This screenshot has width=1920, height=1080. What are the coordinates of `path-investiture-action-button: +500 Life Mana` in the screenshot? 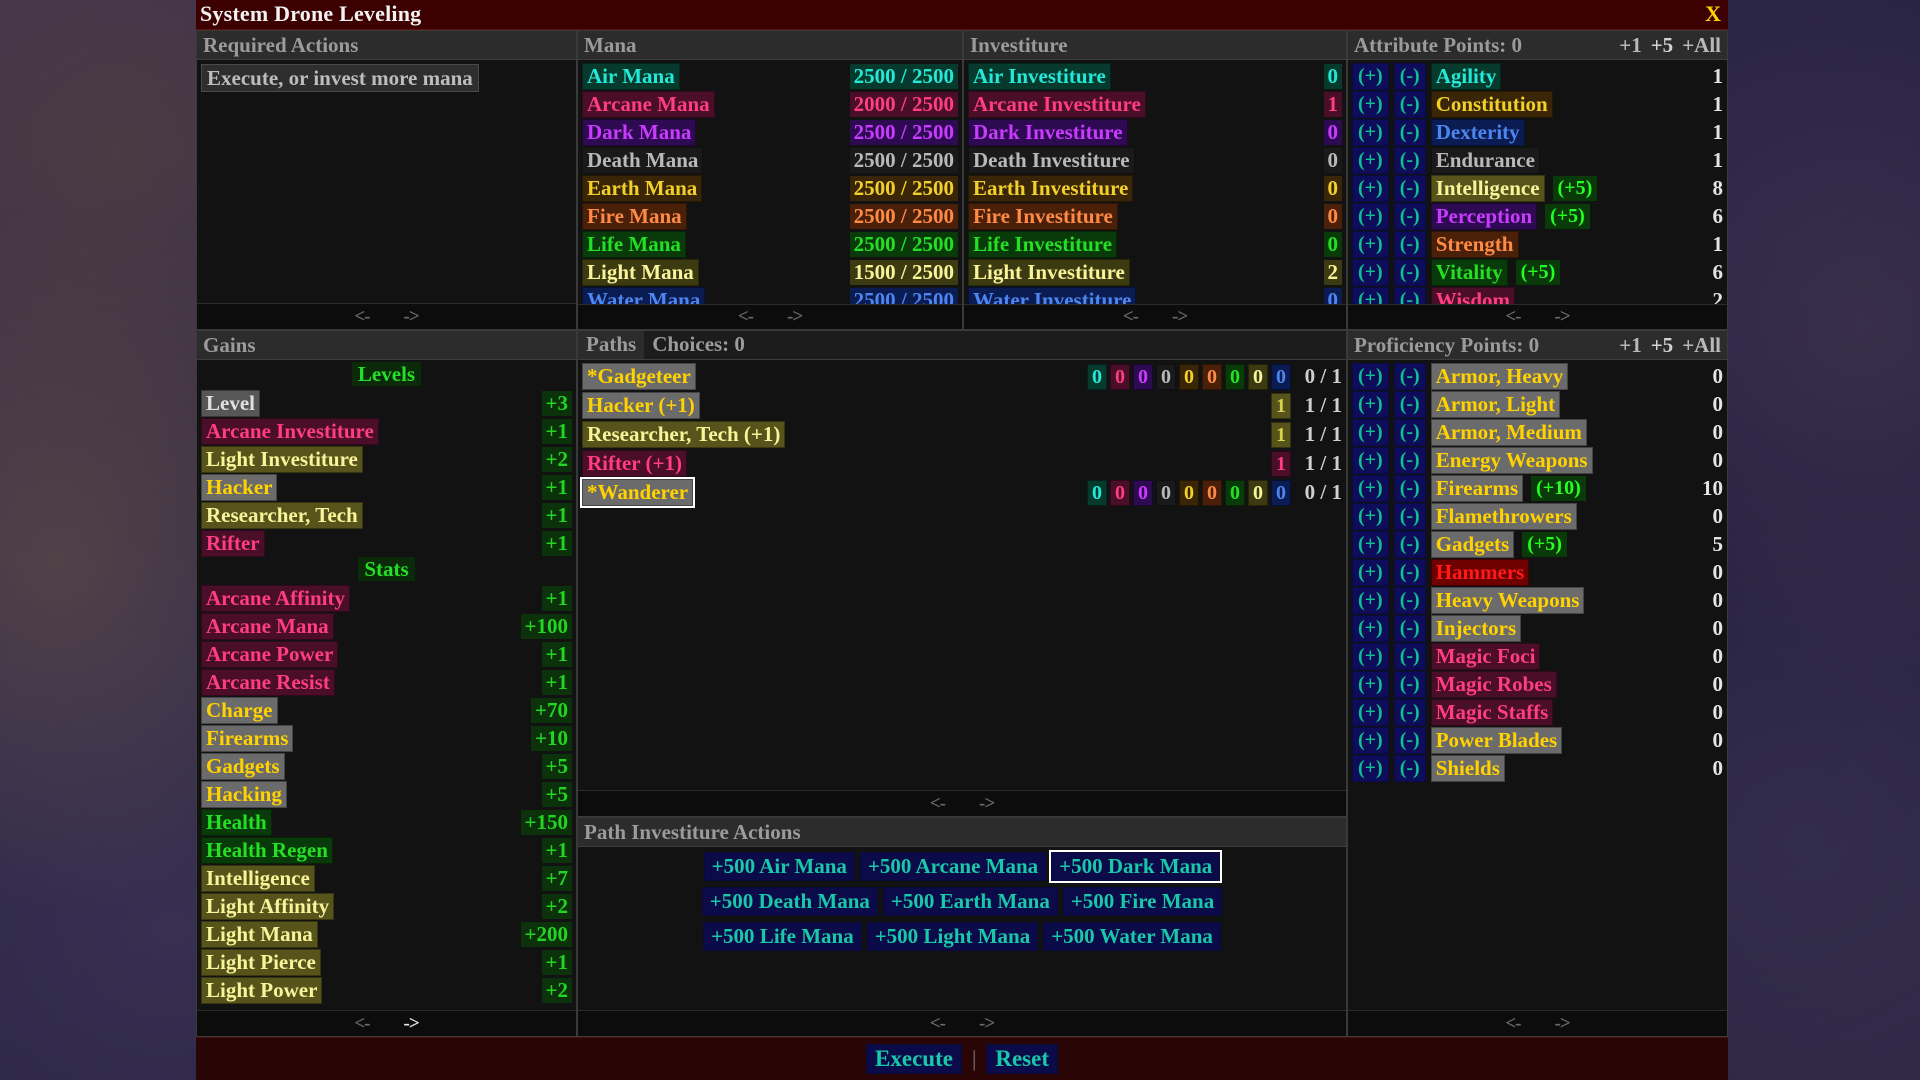 It's located at (782, 936).